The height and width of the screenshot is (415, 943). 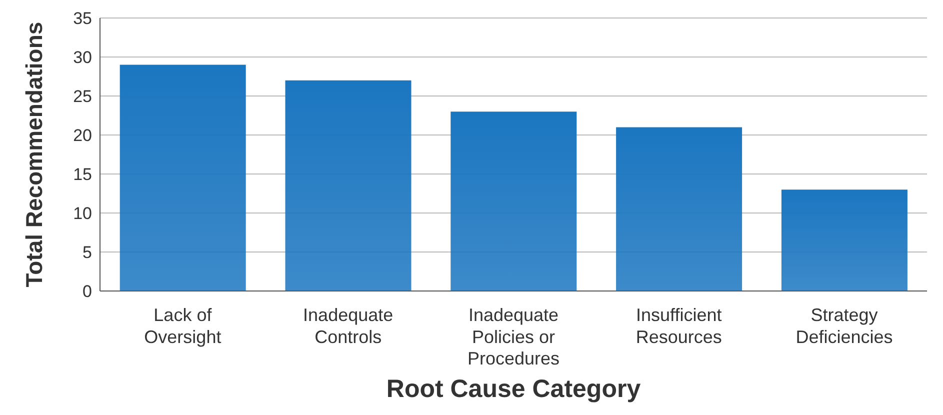 What do you see at coordinates (513, 389) in the screenshot?
I see `x-axis-title: Root Cause Category` at bounding box center [513, 389].